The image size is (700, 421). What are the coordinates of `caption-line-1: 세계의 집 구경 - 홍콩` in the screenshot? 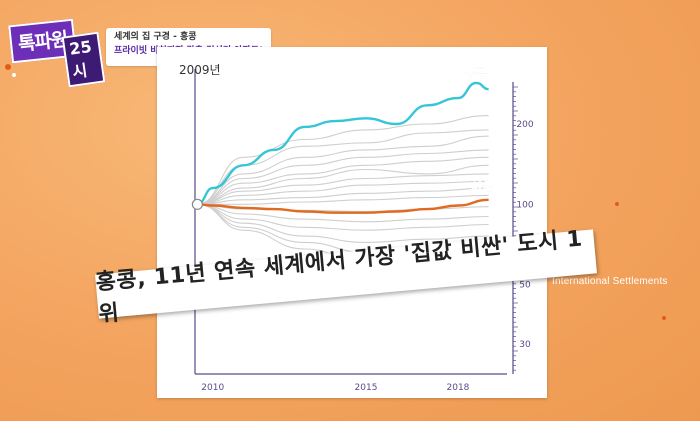 It's located at (155, 37).